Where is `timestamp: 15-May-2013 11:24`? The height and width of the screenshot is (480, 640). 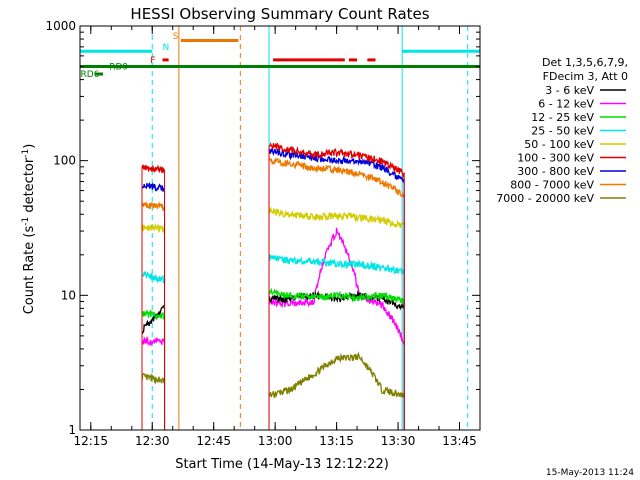
timestamp: 15-May-2013 11:24 is located at coordinates (589, 473).